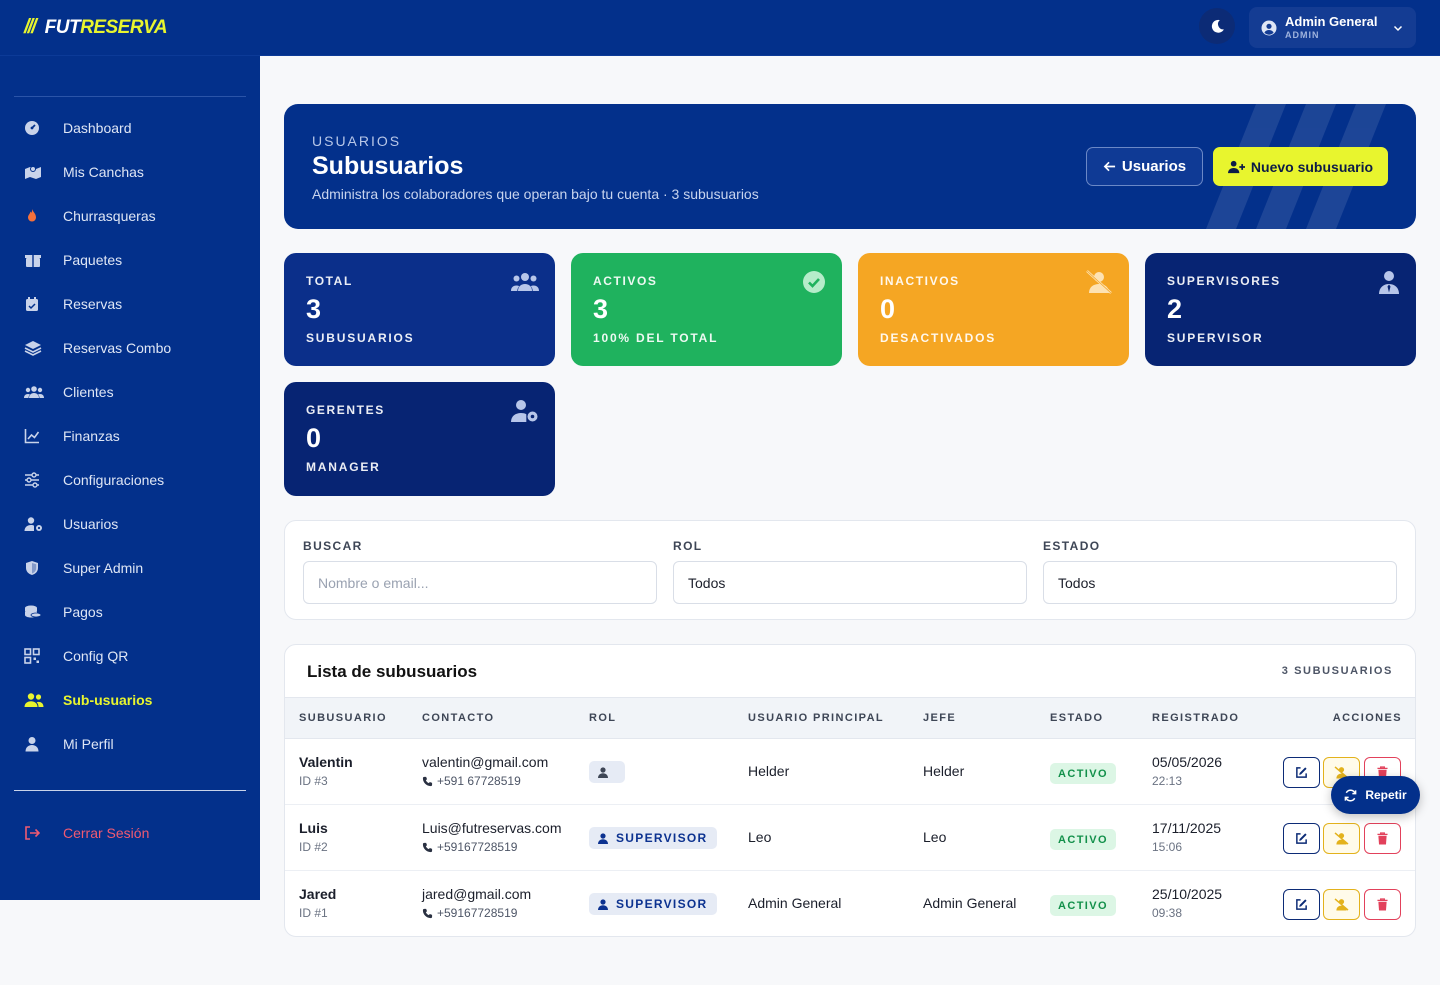 This screenshot has height=985, width=1440. Describe the element at coordinates (492, 828) in the screenshot. I see `subuser-email: Luis@futreservas.com` at that location.